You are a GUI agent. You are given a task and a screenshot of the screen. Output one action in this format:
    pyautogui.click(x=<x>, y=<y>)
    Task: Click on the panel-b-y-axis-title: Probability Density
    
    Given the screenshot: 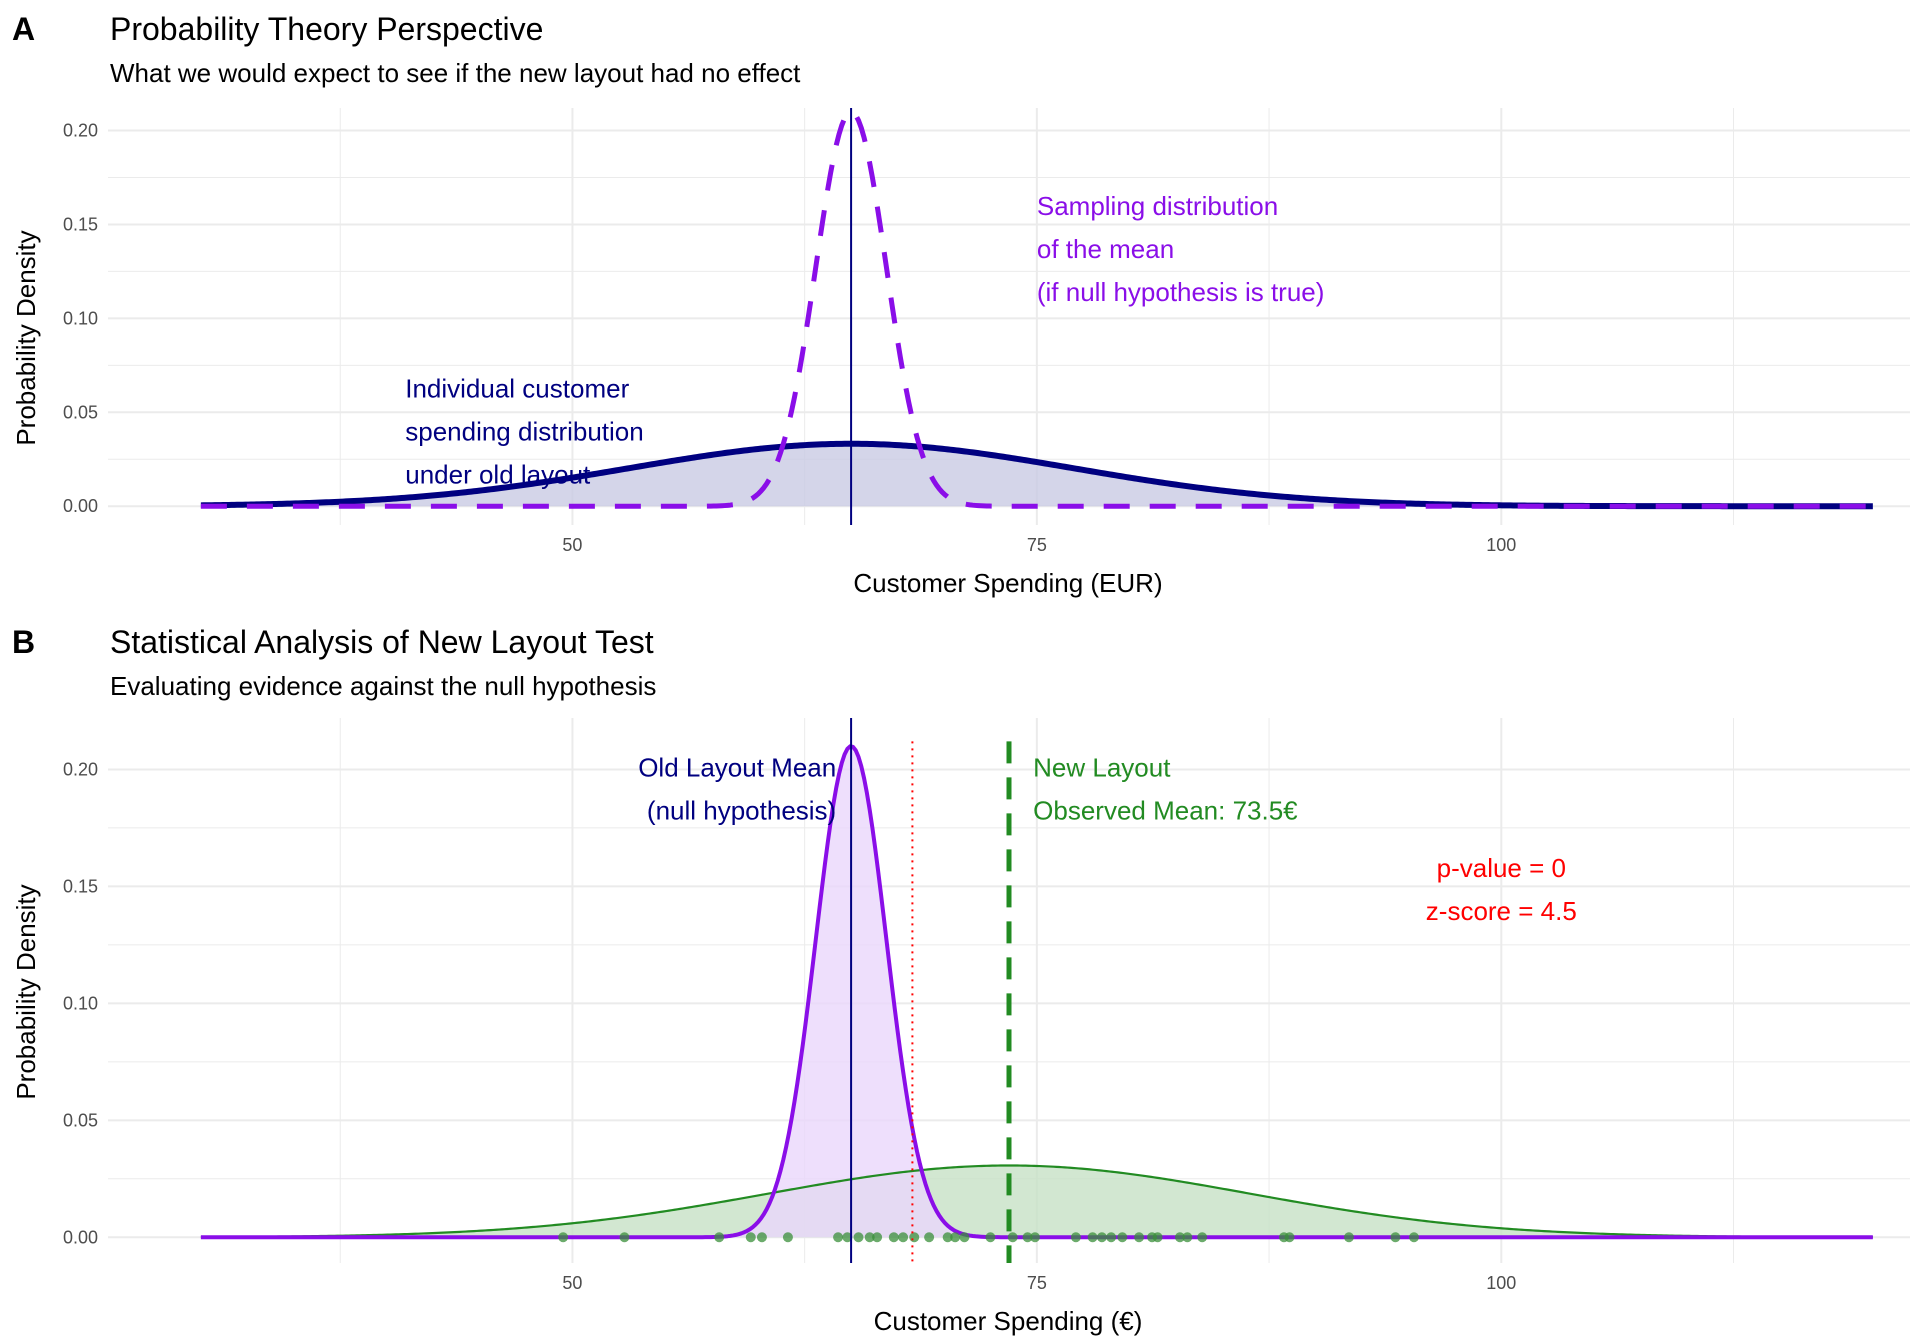 What is the action you would take?
    pyautogui.click(x=26, y=991)
    